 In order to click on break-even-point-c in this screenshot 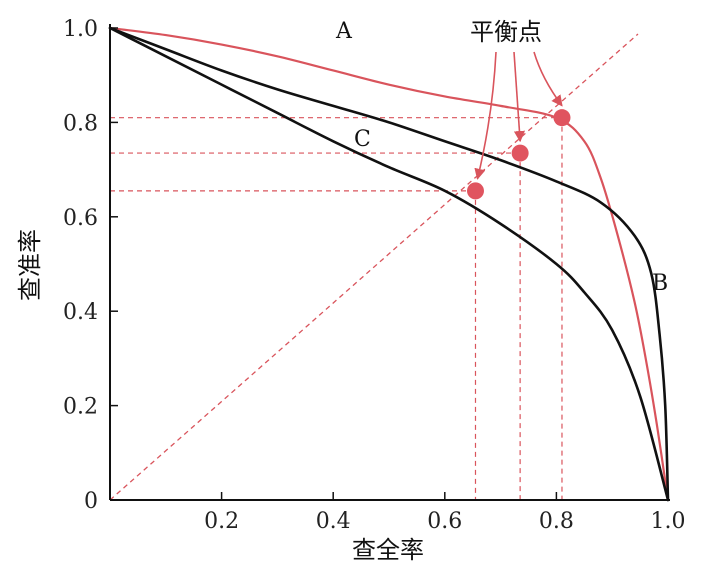, I will do `click(475, 191)`.